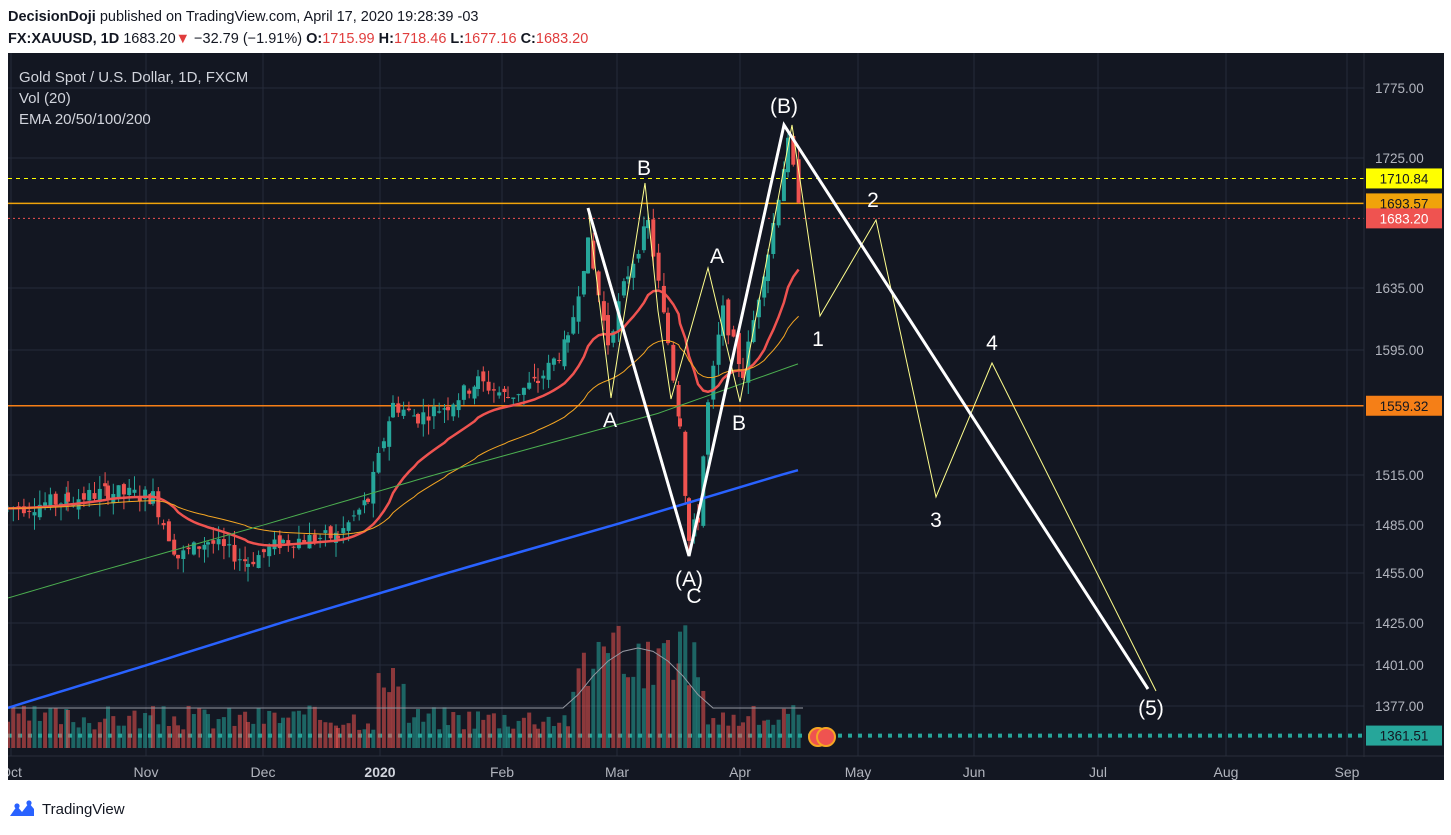 The image size is (1451, 835). I want to click on wave-label-C: C, so click(693, 596).